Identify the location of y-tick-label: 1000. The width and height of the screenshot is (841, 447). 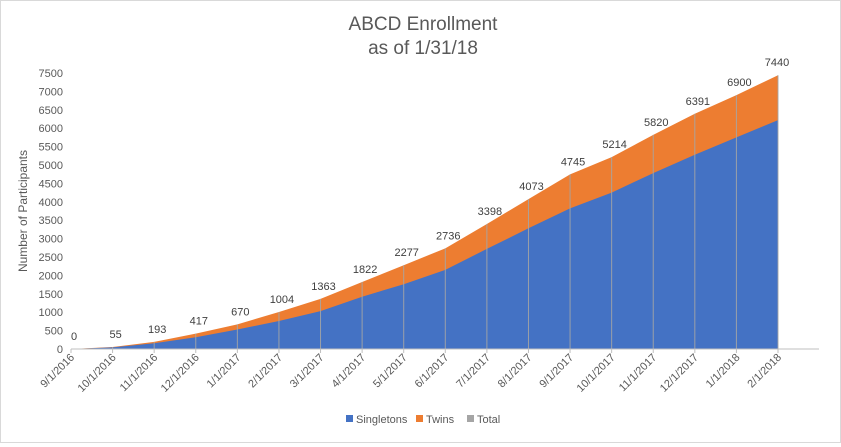
(51, 313).